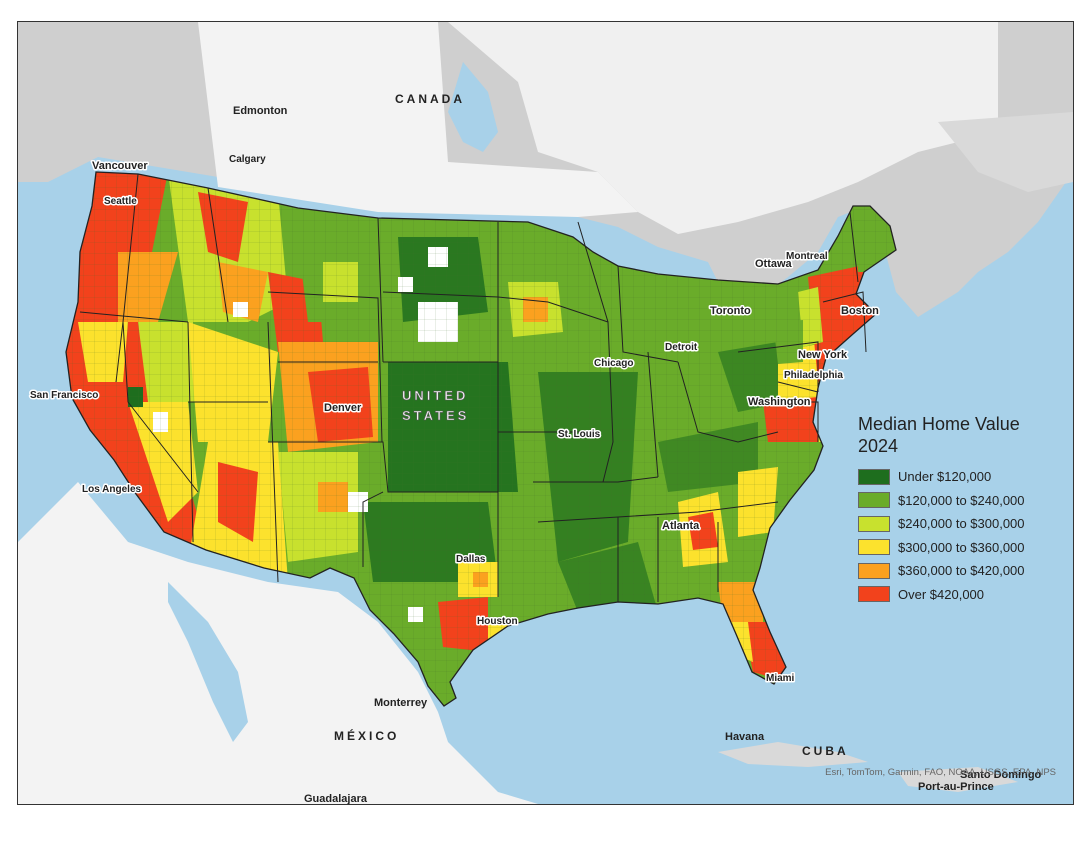 This screenshot has height=842, width=1090. I want to click on label-boston: Boston, so click(860, 311).